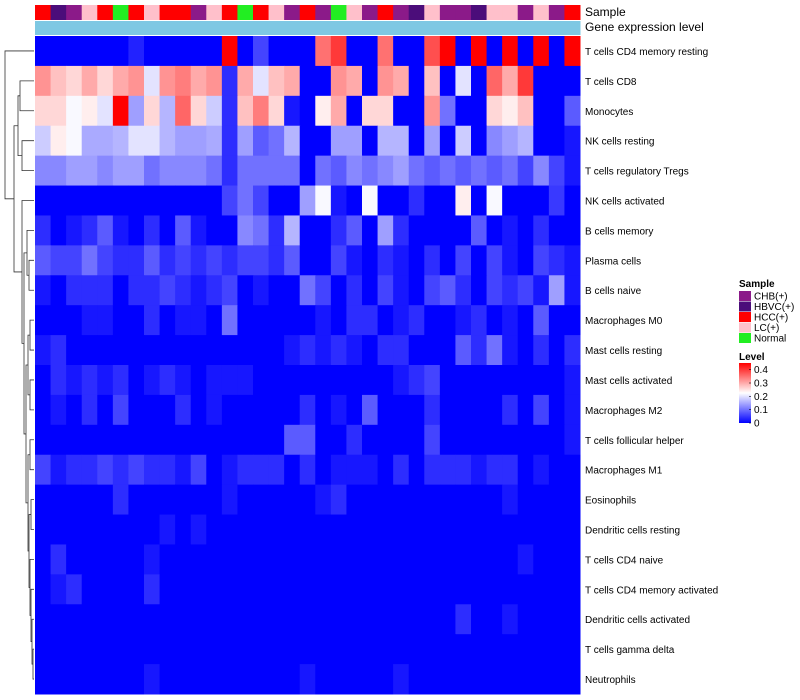 The width and height of the screenshot is (800, 700). I want to click on dendrogram-branch, so click(26, 96).